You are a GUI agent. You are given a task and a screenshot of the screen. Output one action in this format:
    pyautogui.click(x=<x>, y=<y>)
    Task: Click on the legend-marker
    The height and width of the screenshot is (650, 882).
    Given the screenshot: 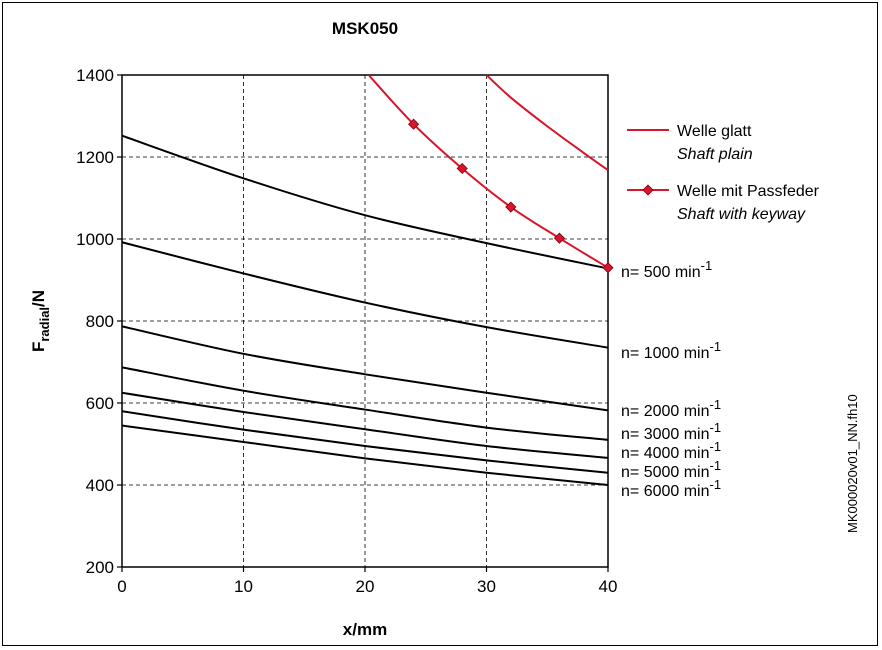 What is the action you would take?
    pyautogui.click(x=648, y=190)
    